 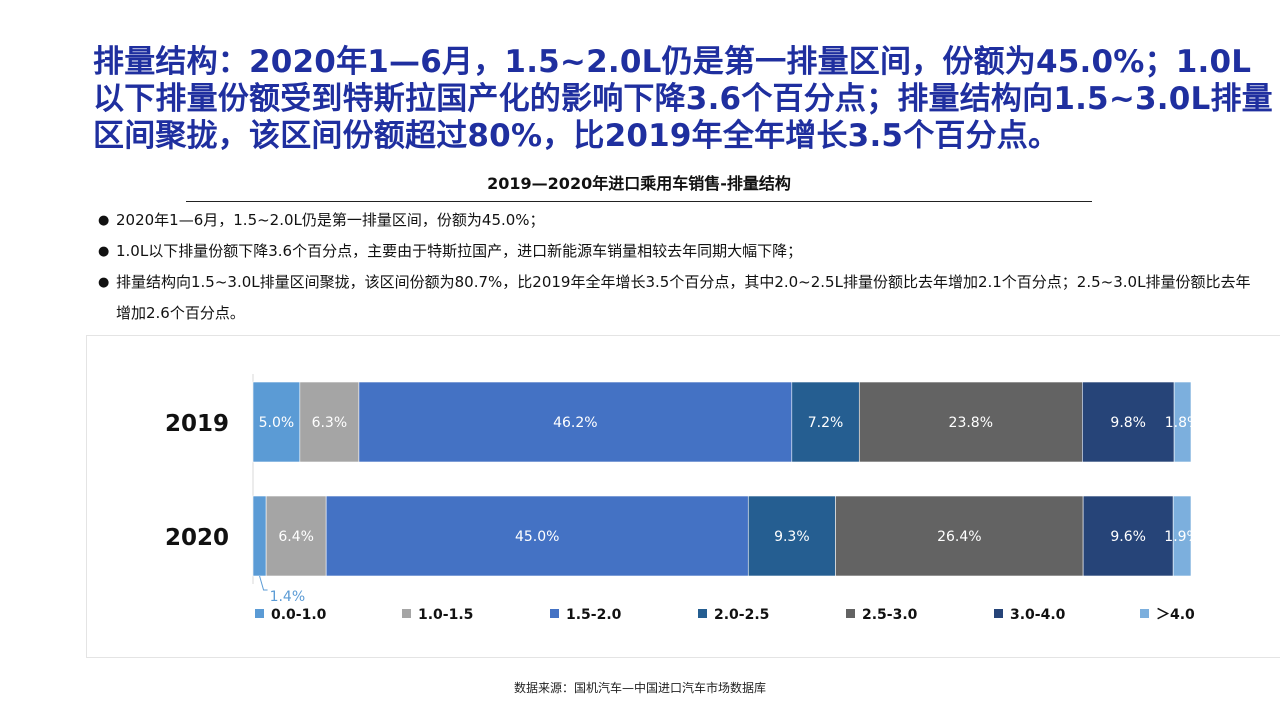 I want to click on data-label-2020-2-02-5: 9.3%, so click(x=792, y=537).